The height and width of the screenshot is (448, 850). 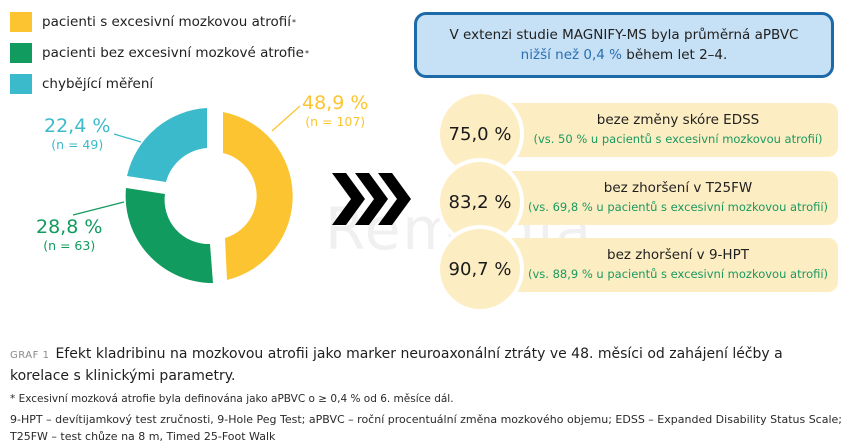 I want to click on legend-swatch-teal, so click(x=21, y=84).